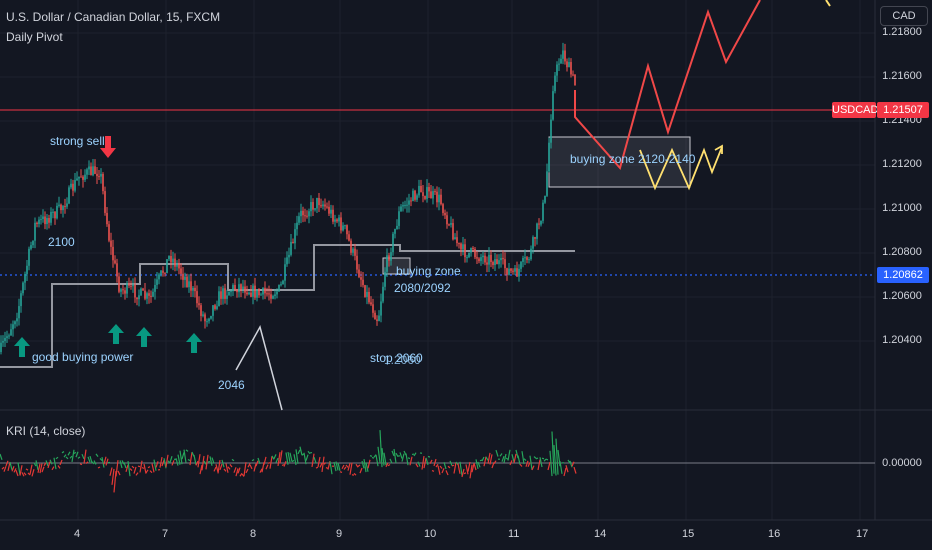 The width and height of the screenshot is (932, 550). What do you see at coordinates (904, 16) in the screenshot?
I see `currency-label: CAD` at bounding box center [904, 16].